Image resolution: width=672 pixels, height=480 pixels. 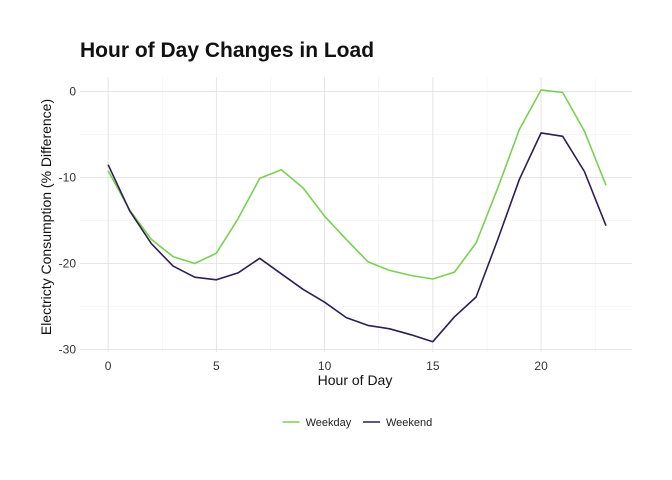 What do you see at coordinates (227, 50) in the screenshot?
I see `chart-title: Hour of Day Changes in Load` at bounding box center [227, 50].